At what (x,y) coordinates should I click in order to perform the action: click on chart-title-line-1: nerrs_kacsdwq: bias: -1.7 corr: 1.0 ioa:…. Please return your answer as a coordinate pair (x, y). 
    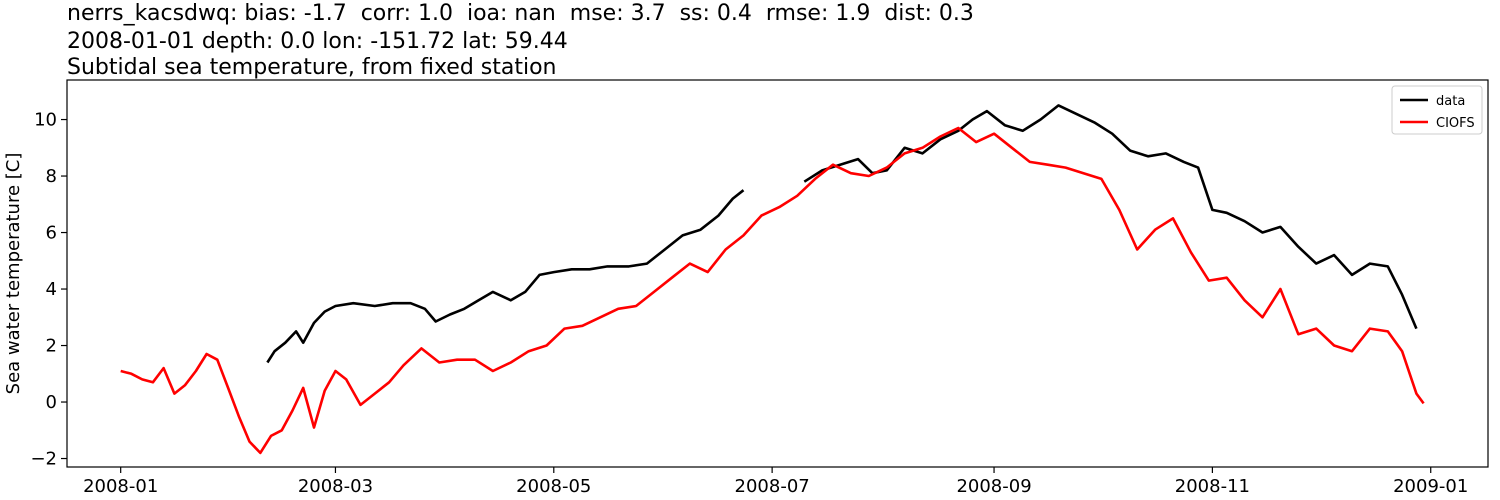
    Looking at the image, I should click on (520, 13).